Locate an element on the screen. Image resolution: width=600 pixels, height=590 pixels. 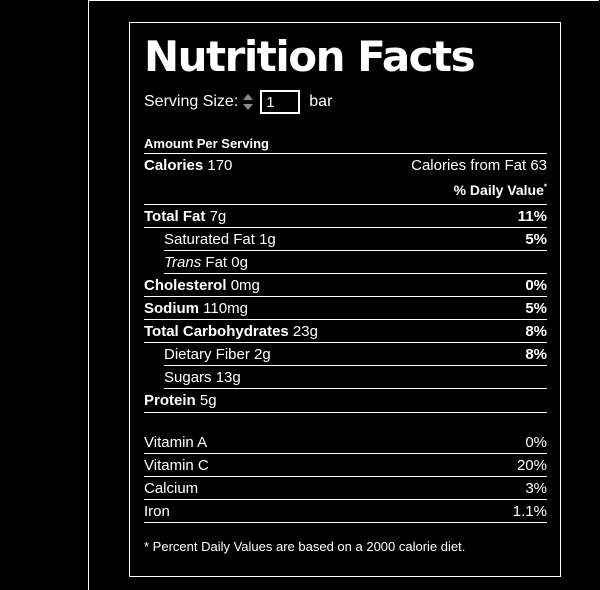
nutrient-name: Cholesterol is located at coordinates (185, 285).